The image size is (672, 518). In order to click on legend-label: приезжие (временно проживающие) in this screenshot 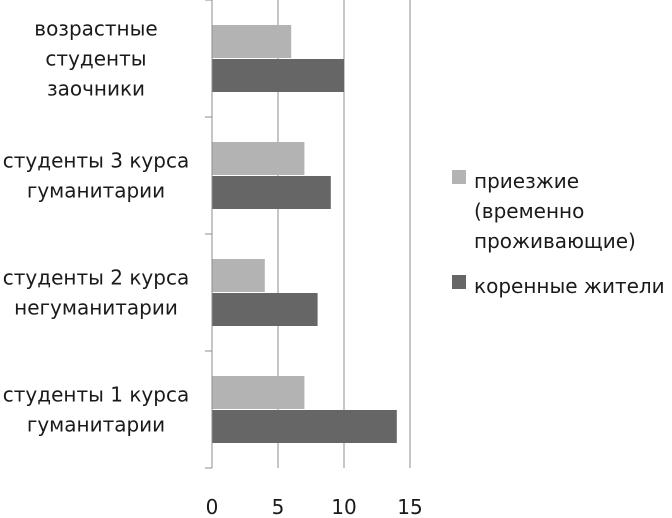, I will do `click(555, 211)`.